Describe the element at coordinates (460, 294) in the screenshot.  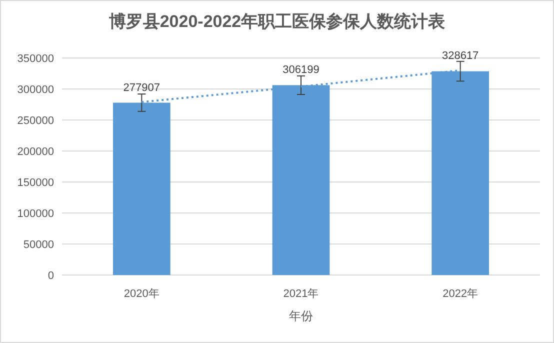
I see `x-tick-label: 2022年` at that location.